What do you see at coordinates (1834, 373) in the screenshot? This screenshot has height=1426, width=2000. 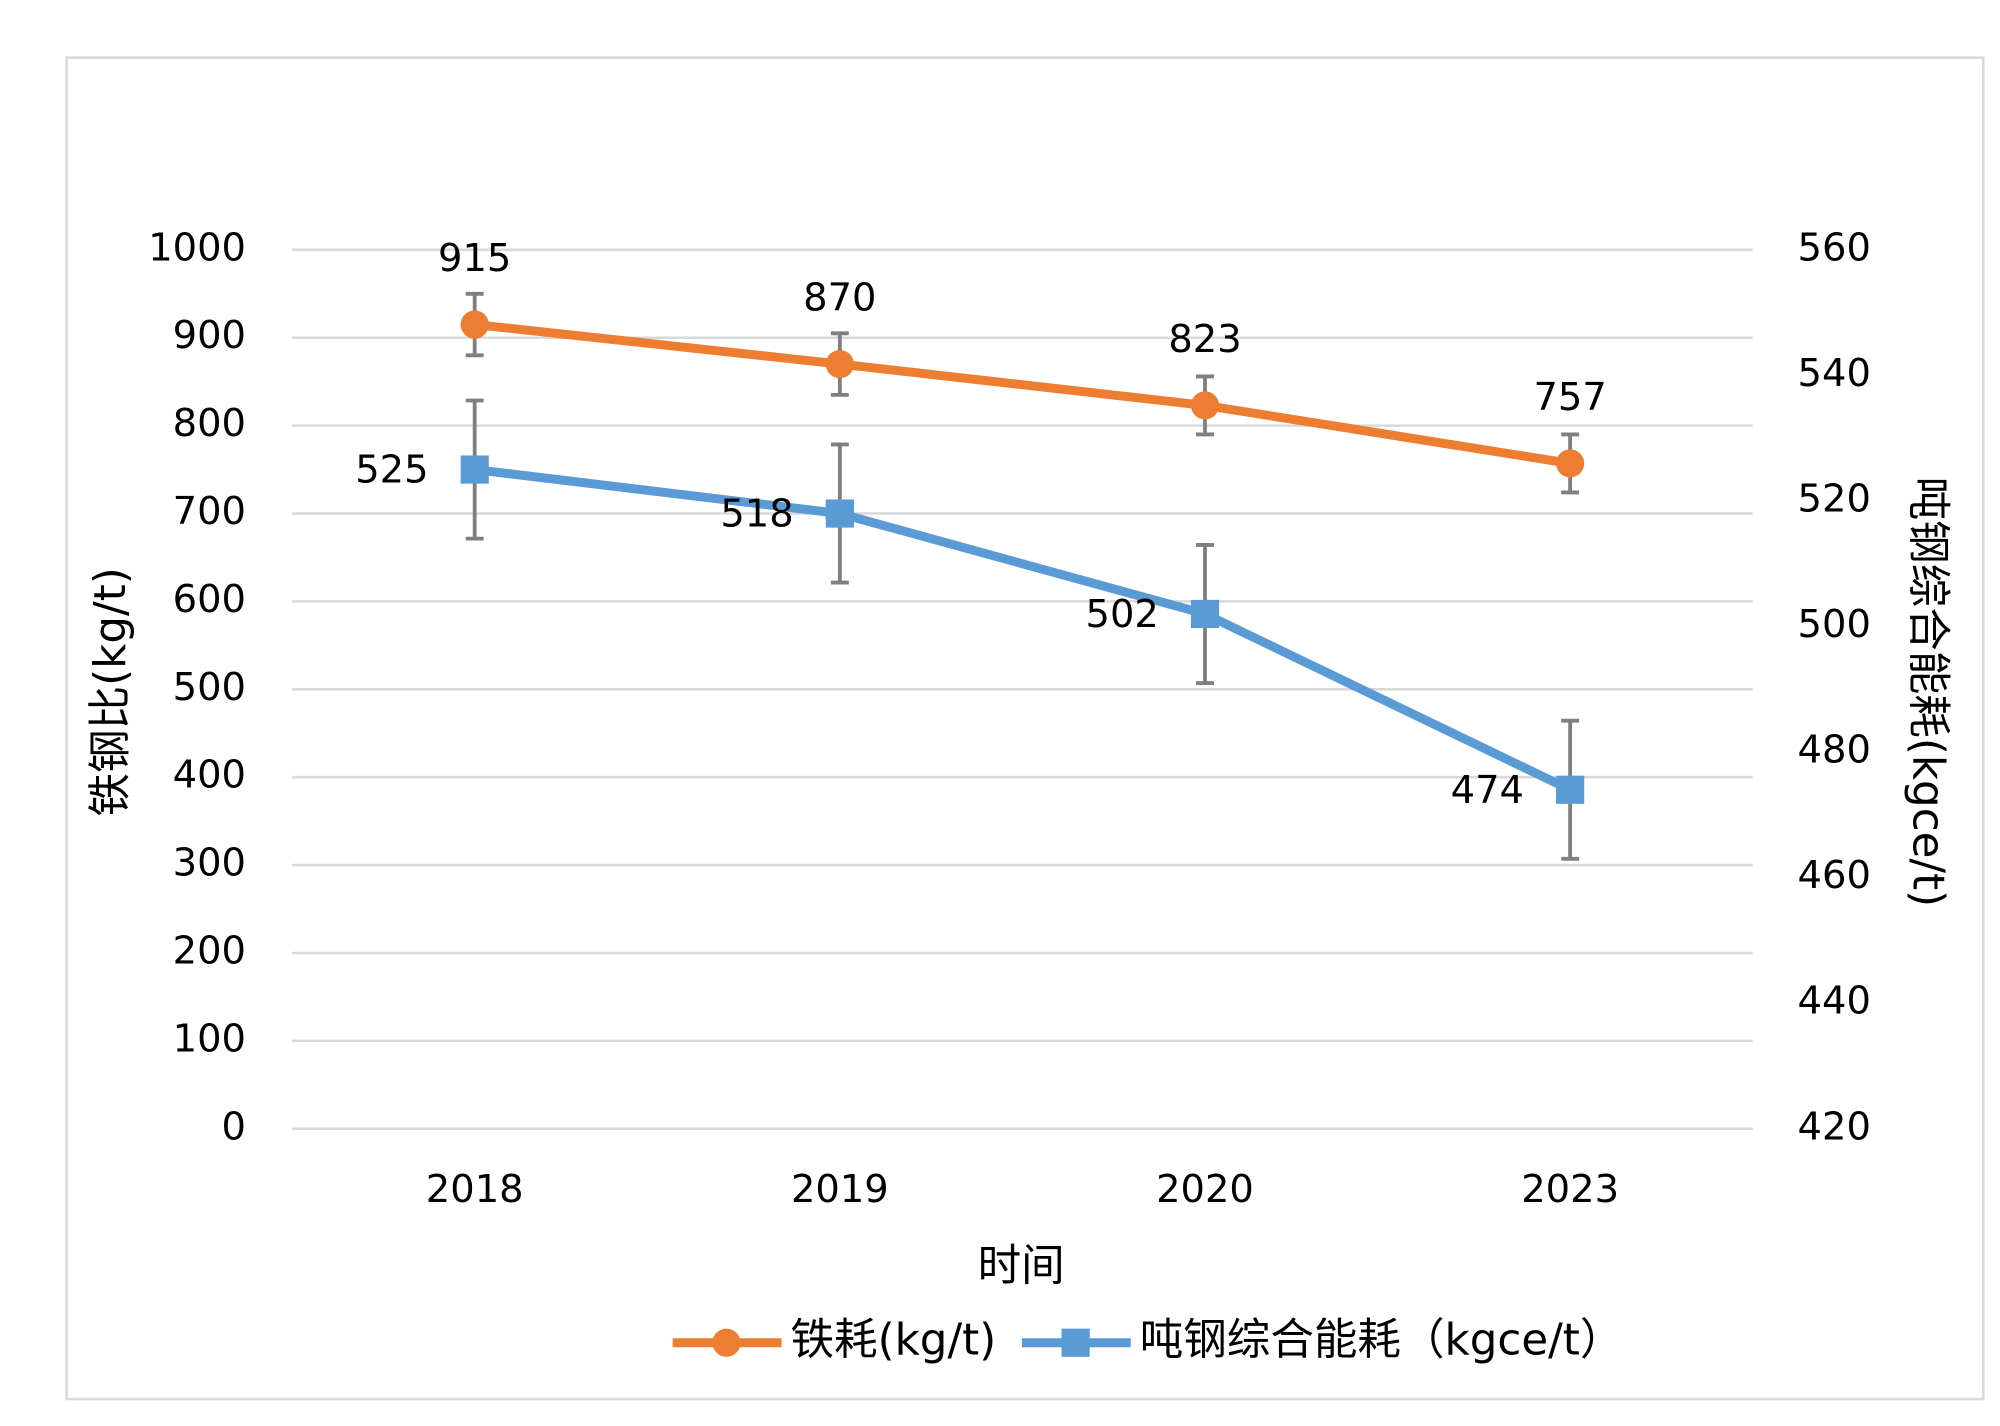 I see `y2-tick-label: 540` at bounding box center [1834, 373].